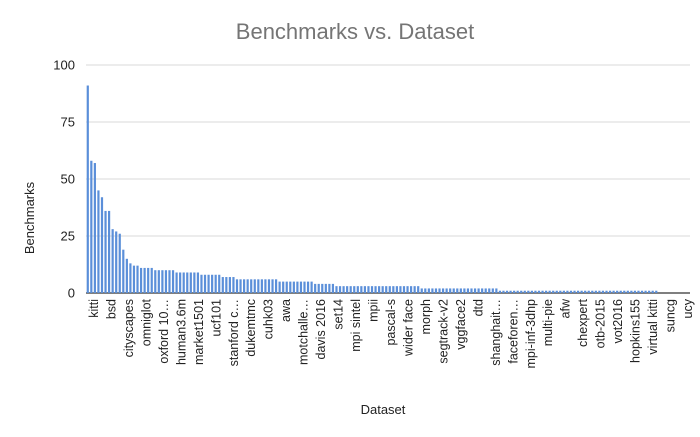 The image size is (700, 437). I want to click on y-axis-ticks: 0 25 50 75 100, so click(64, 179).